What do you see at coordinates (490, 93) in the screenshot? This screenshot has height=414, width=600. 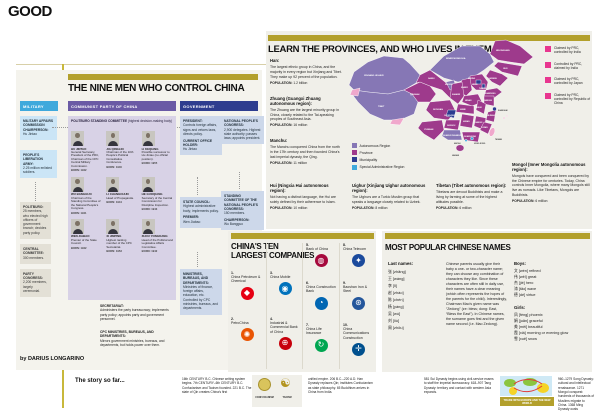 I see `map-label: SHANDONG` at bounding box center [490, 93].